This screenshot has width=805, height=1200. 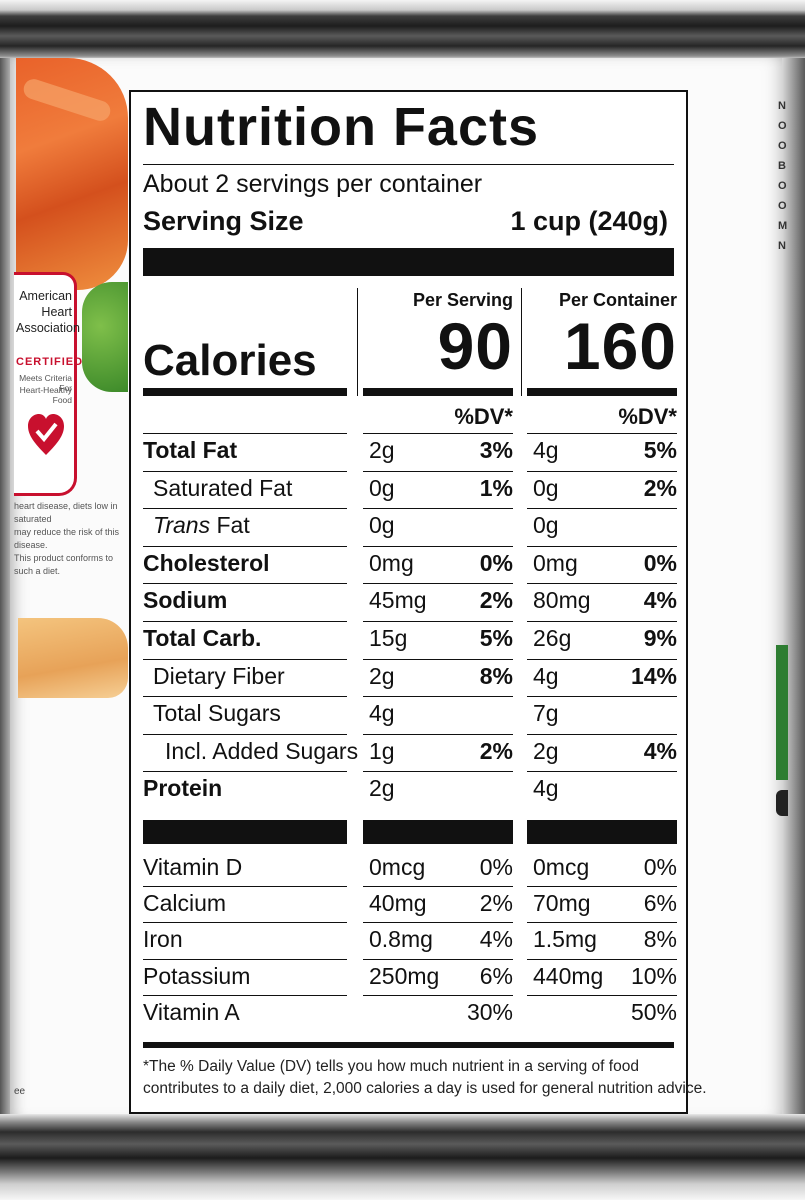 I want to click on vitamin-name: Iron, so click(x=163, y=939).